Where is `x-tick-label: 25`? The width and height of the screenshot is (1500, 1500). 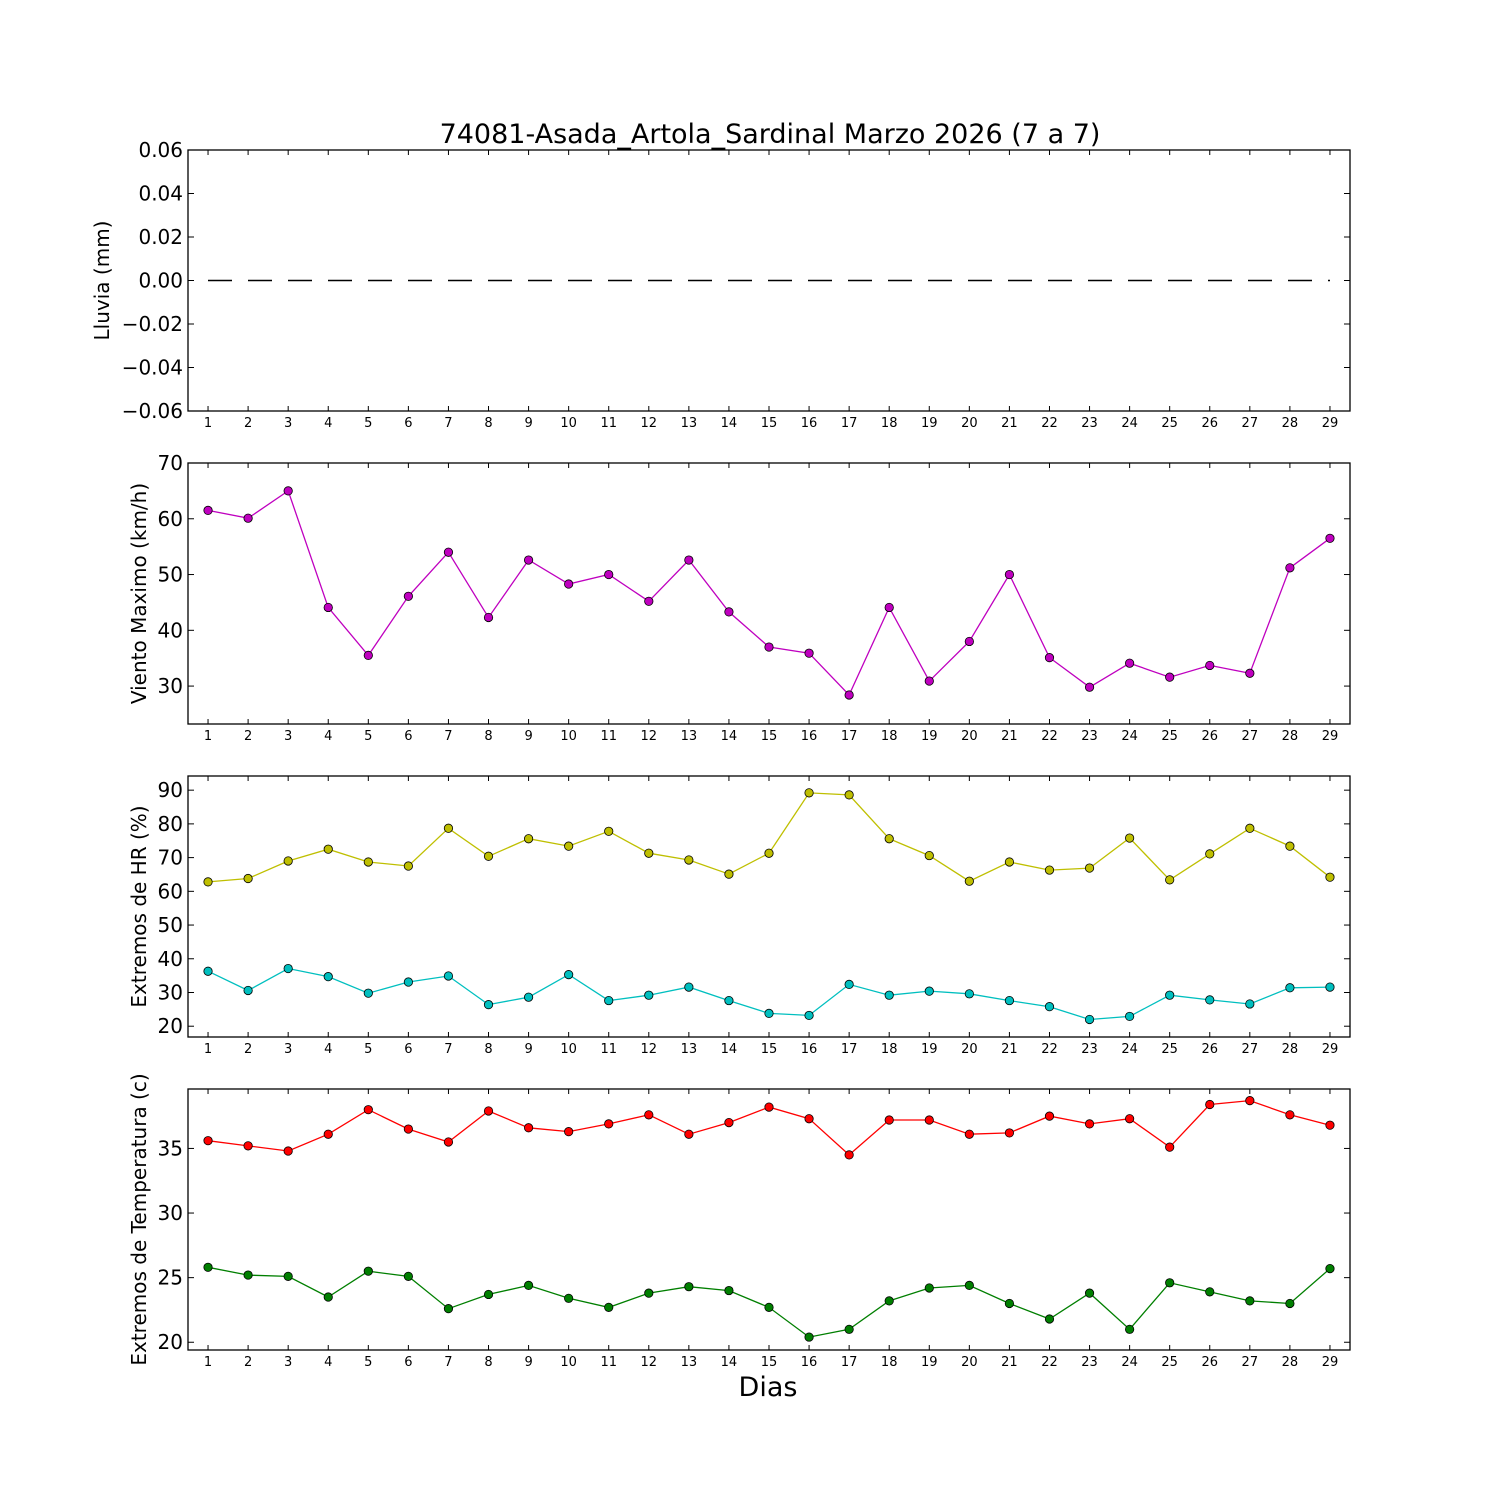 x-tick-label: 25 is located at coordinates (1169, 423).